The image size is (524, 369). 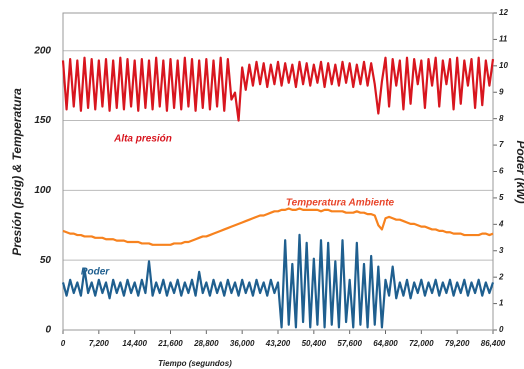 I want to click on y2-tick-label: 7, so click(x=501, y=144).